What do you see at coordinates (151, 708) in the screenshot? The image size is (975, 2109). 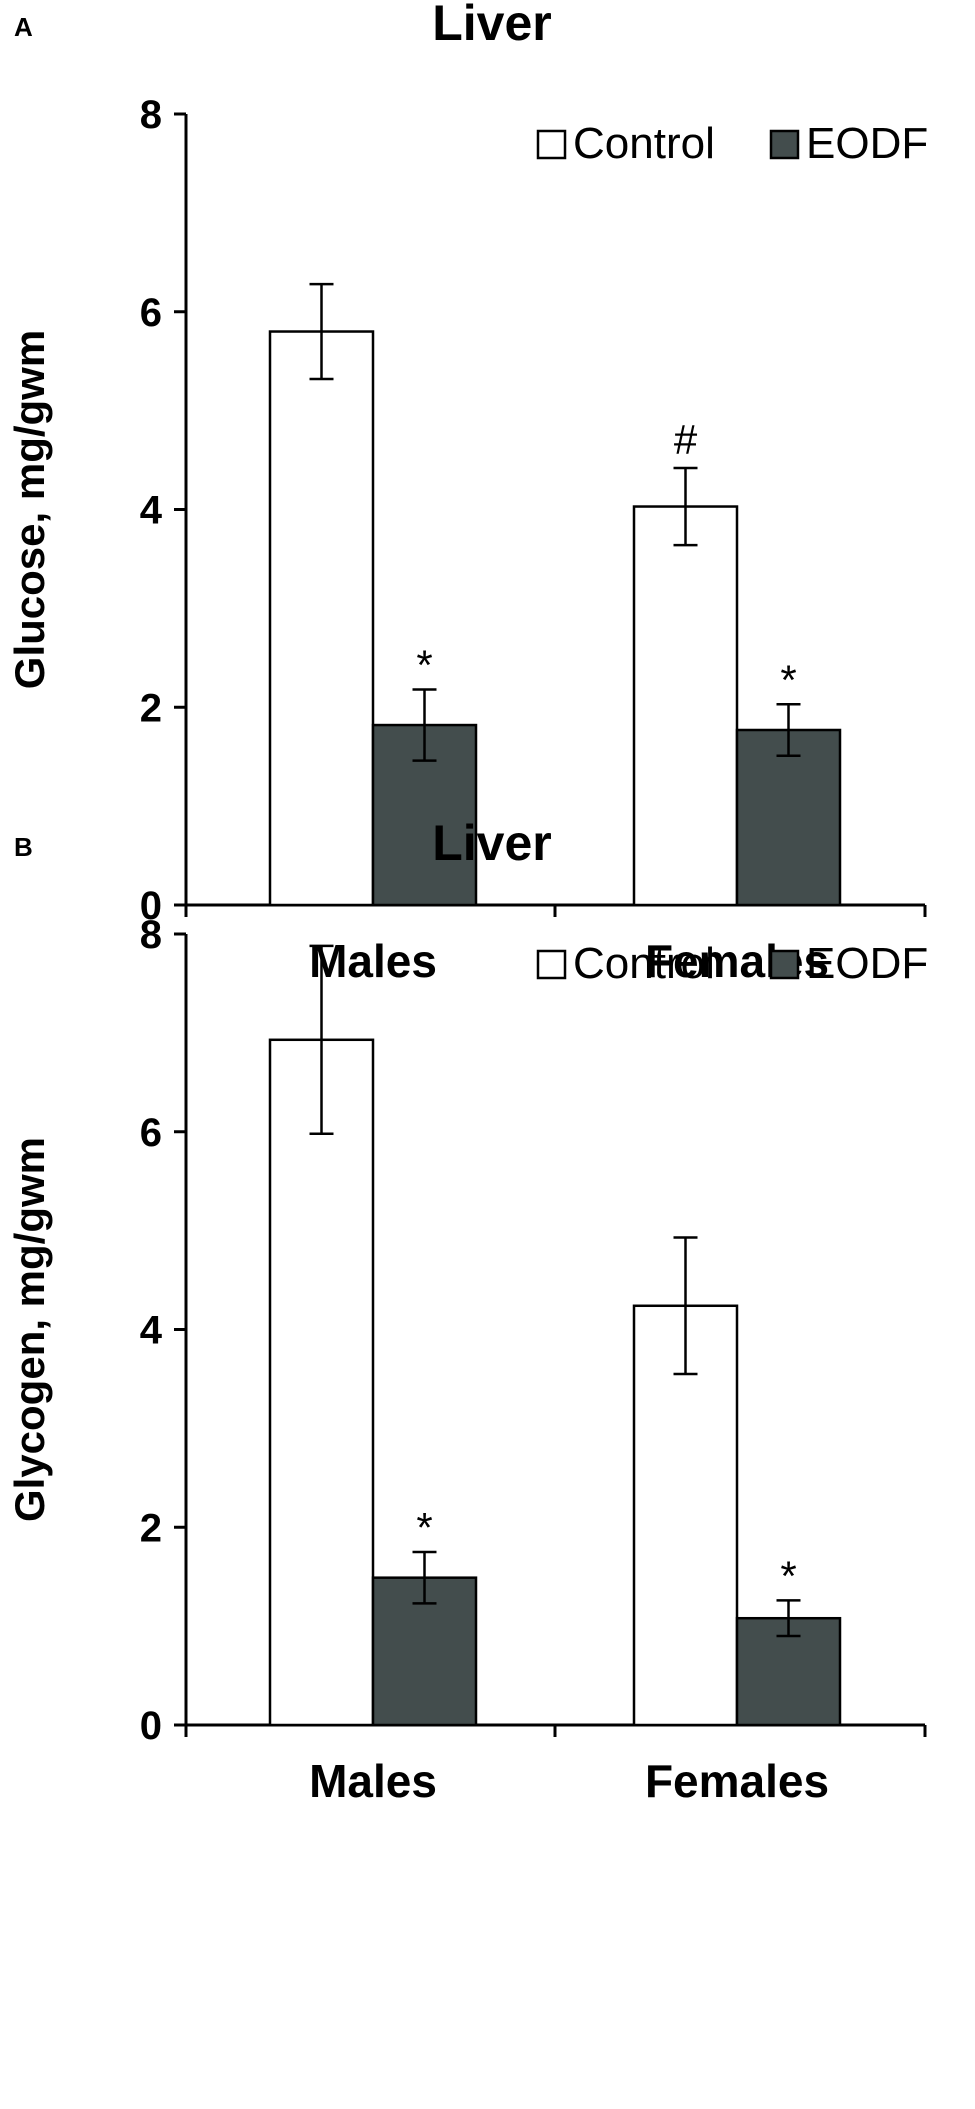 I see `panel-a-y-tick-label: 2` at bounding box center [151, 708].